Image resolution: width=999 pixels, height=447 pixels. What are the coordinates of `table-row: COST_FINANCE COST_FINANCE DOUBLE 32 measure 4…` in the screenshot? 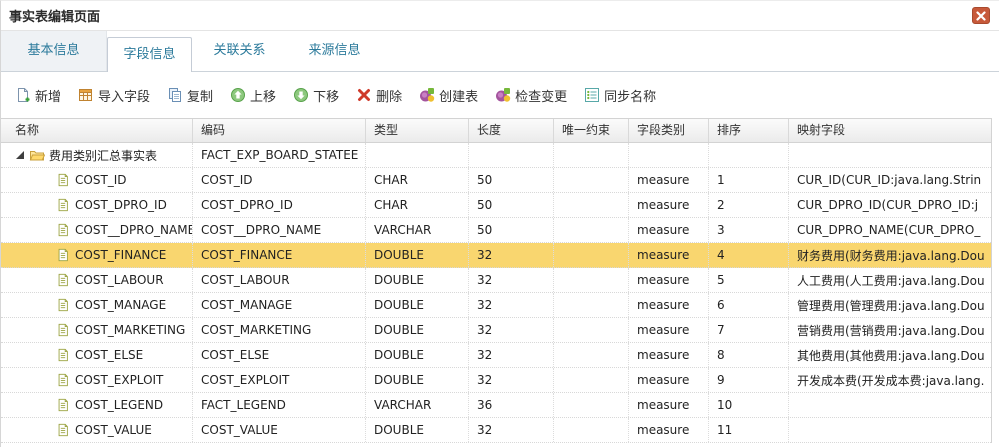 It's located at (496, 255).